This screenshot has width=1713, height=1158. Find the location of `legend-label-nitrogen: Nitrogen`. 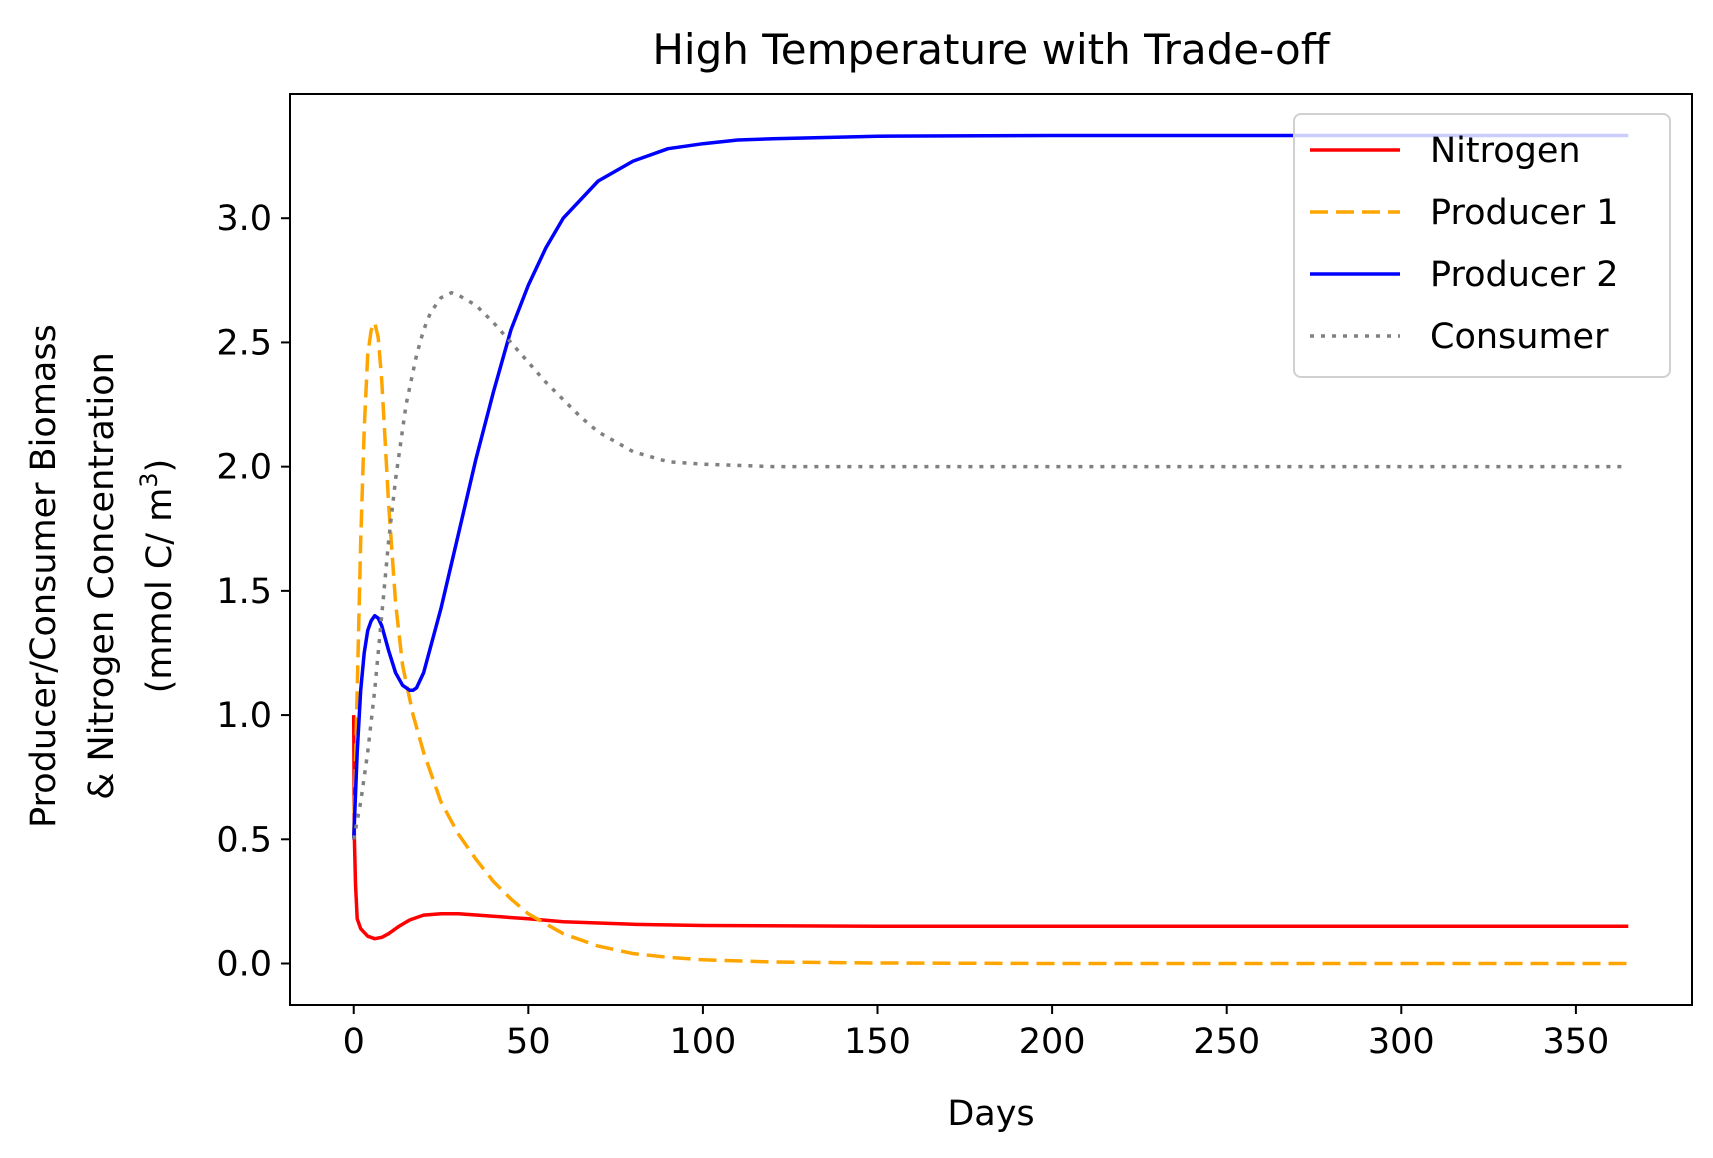

legend-label-nitrogen: Nitrogen is located at coordinates (1505, 151).